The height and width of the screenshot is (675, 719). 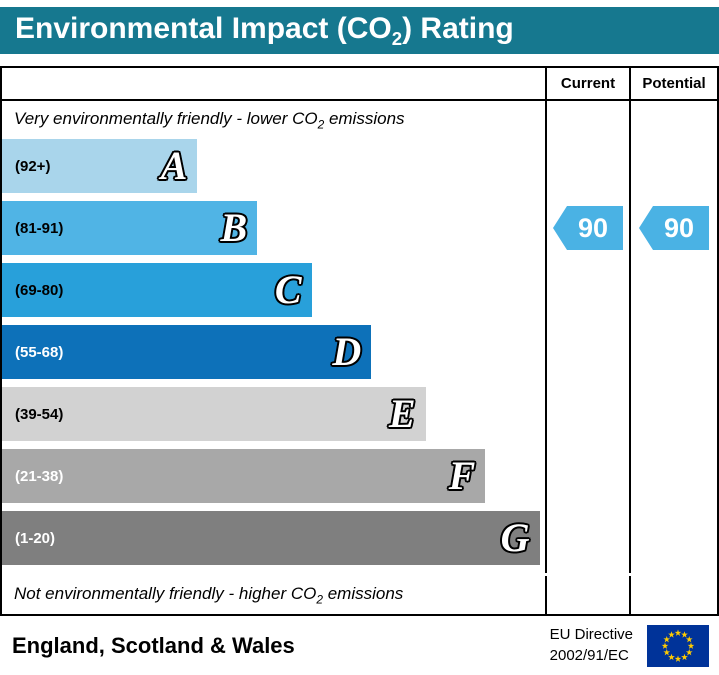 What do you see at coordinates (33, 166) in the screenshot?
I see `band-range-label: (92+)` at bounding box center [33, 166].